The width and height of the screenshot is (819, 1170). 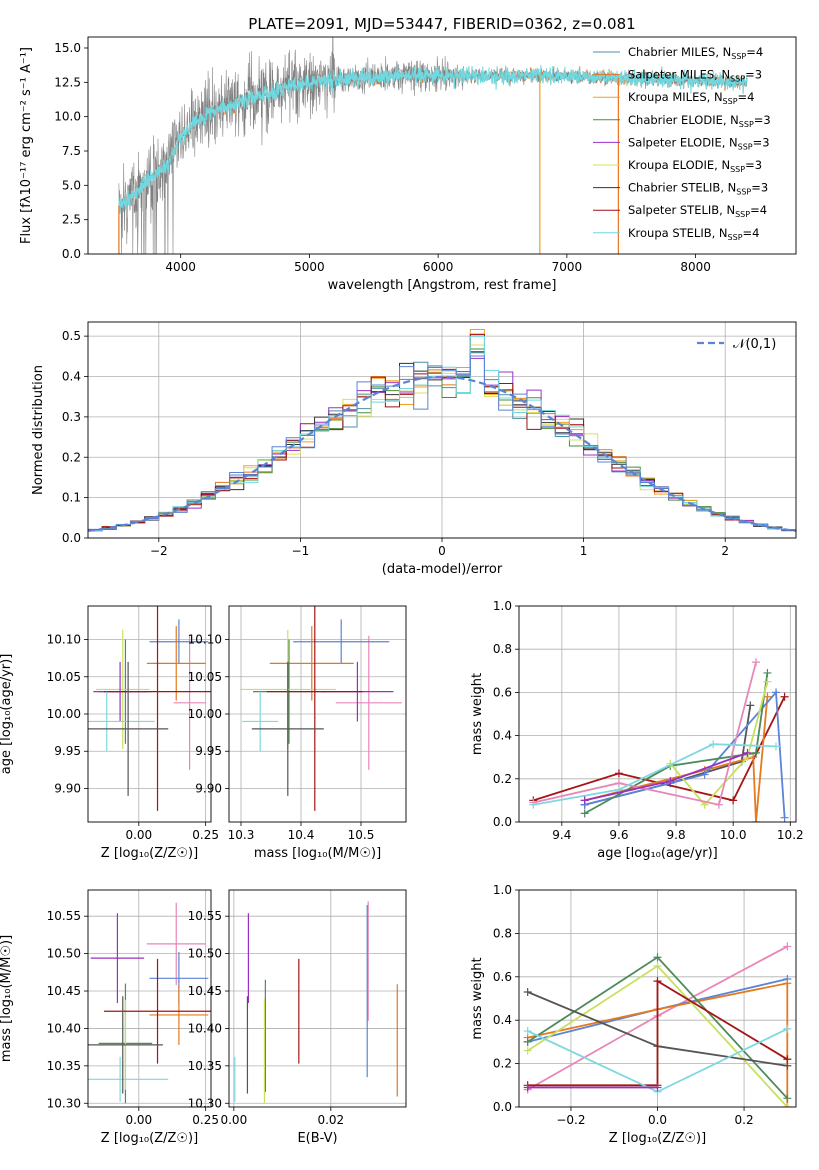 What do you see at coordinates (657, 1120) in the screenshot?
I see `x-tick-label: 0.0` at bounding box center [657, 1120].